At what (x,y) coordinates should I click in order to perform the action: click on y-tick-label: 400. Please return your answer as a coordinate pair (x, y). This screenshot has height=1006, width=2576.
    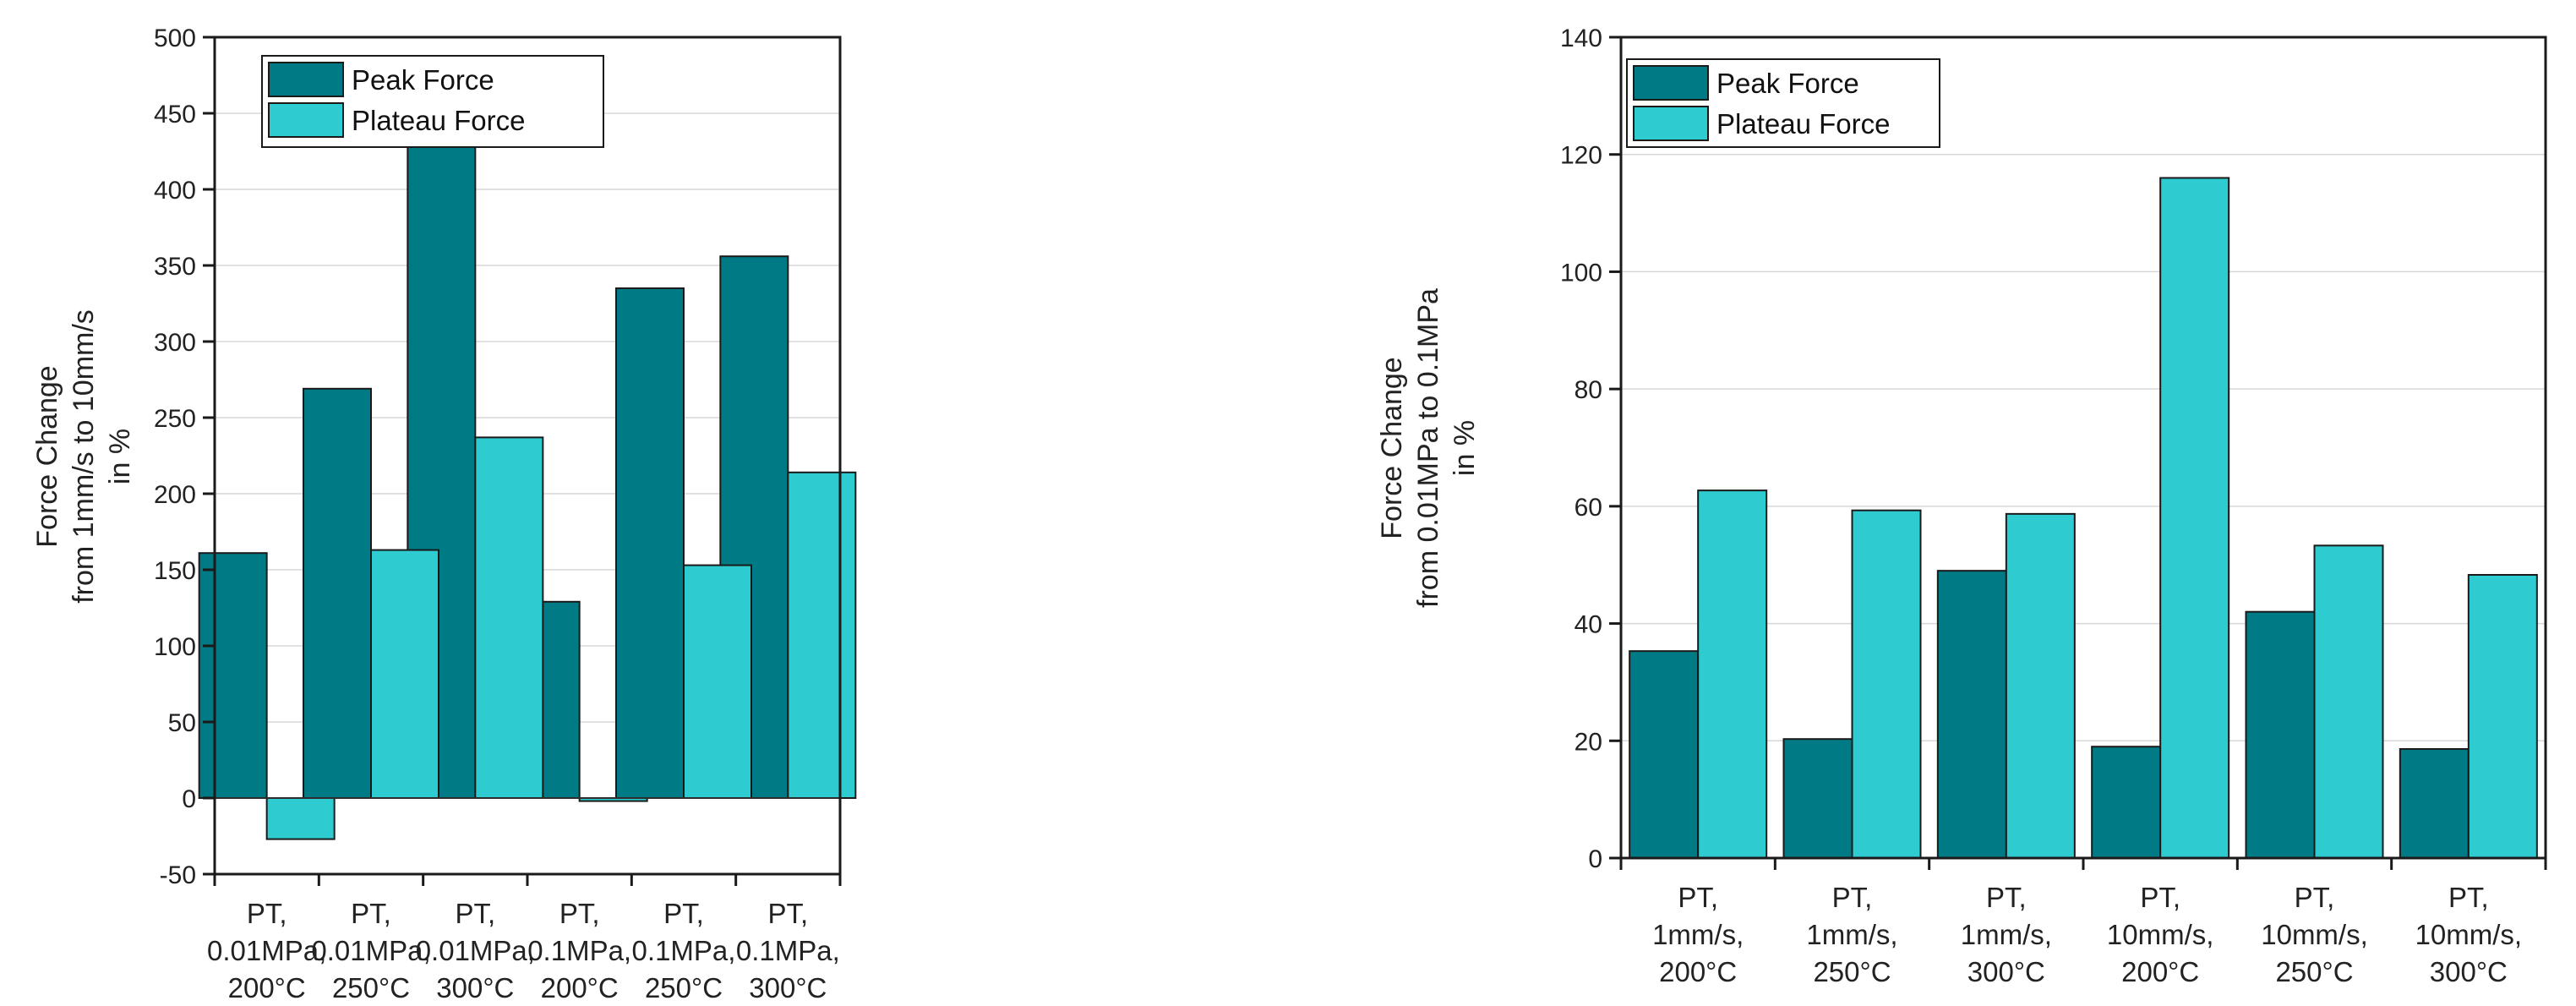
    Looking at the image, I should click on (175, 191).